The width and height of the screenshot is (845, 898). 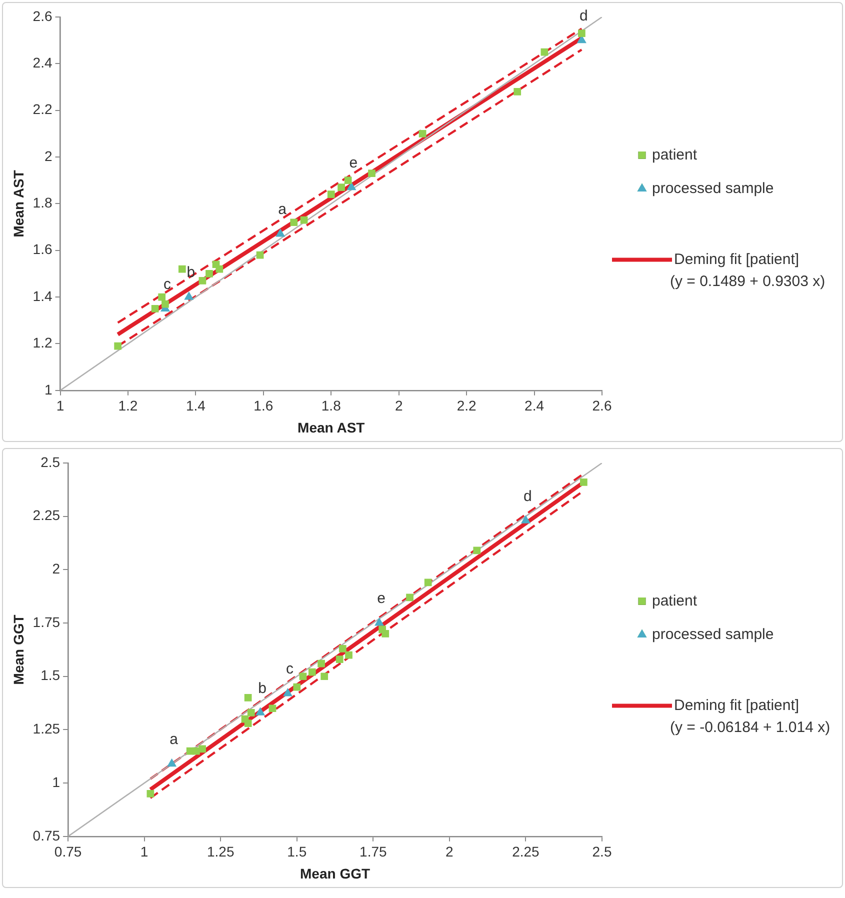 What do you see at coordinates (42, 62) in the screenshot?
I see `y-tick-label: 2.4` at bounding box center [42, 62].